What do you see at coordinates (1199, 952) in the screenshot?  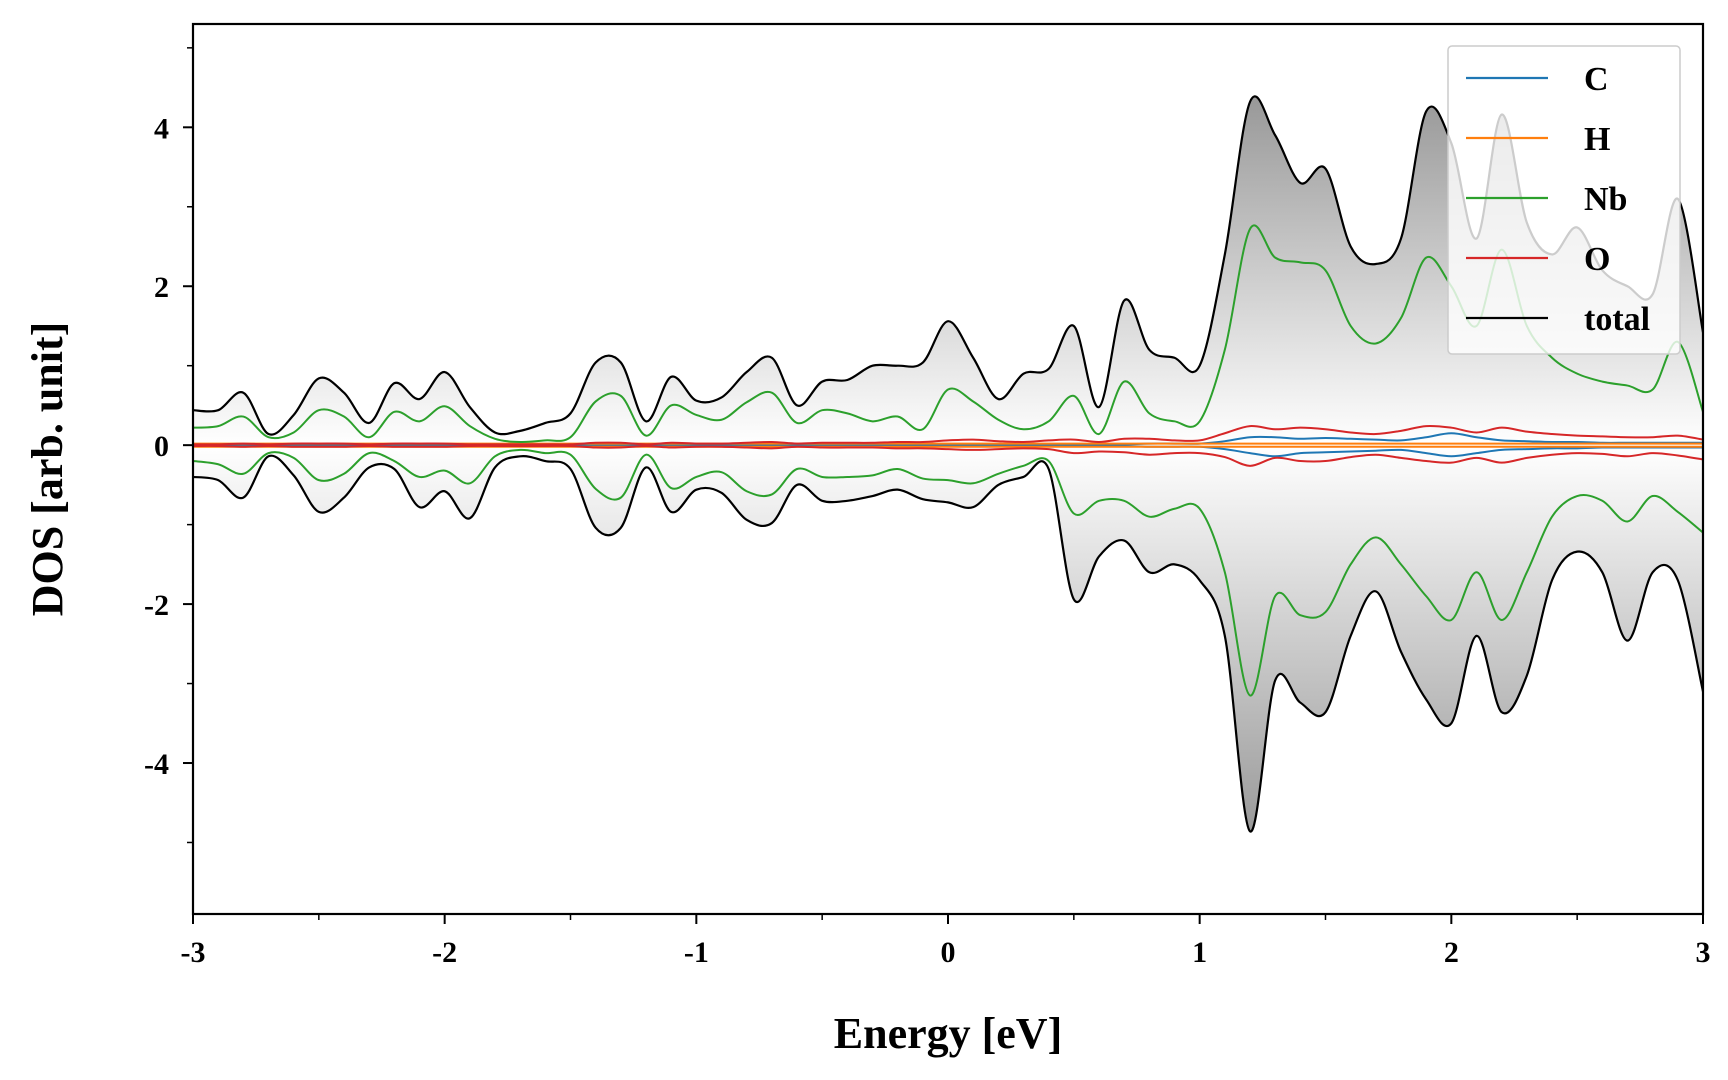 I see `x-tick-label: 1` at bounding box center [1199, 952].